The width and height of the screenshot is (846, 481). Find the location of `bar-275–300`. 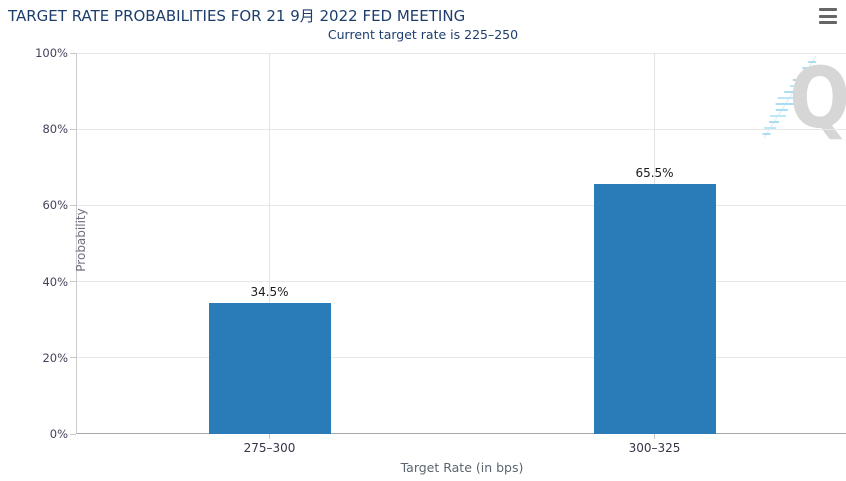

bar-275–300 is located at coordinates (269, 368).